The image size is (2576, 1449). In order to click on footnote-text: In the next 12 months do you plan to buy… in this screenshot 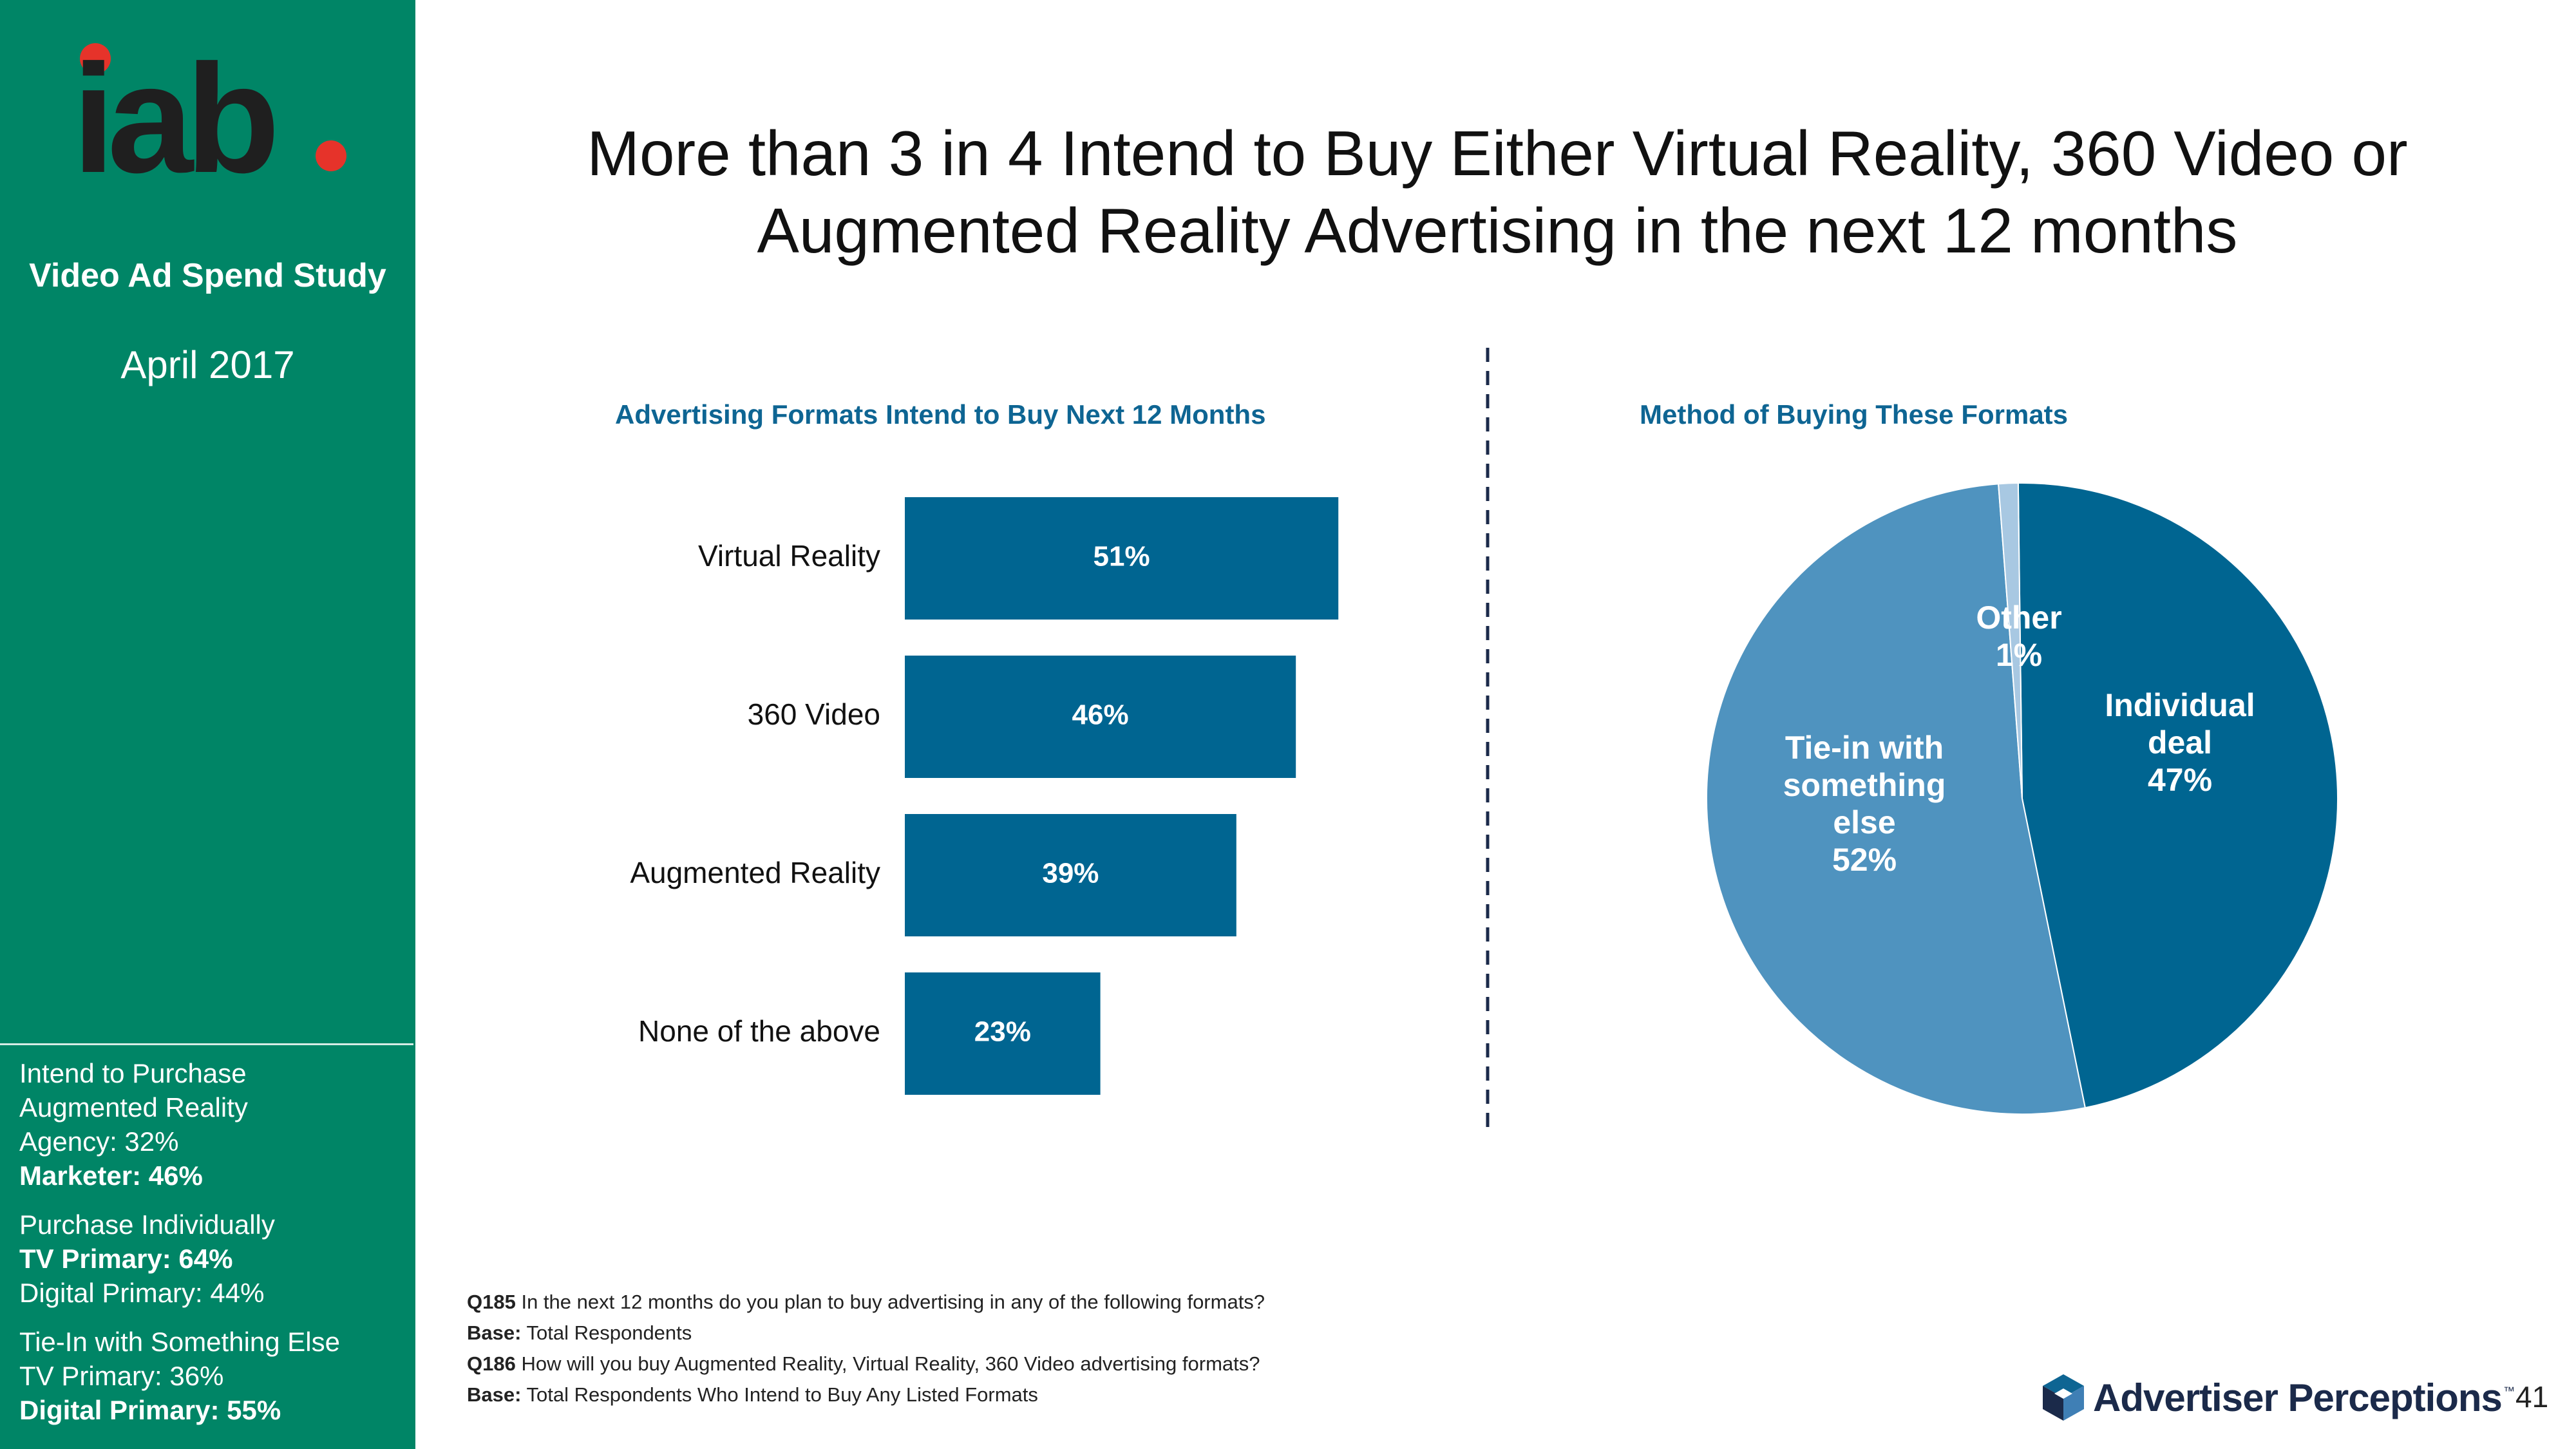, I will do `click(893, 1302)`.